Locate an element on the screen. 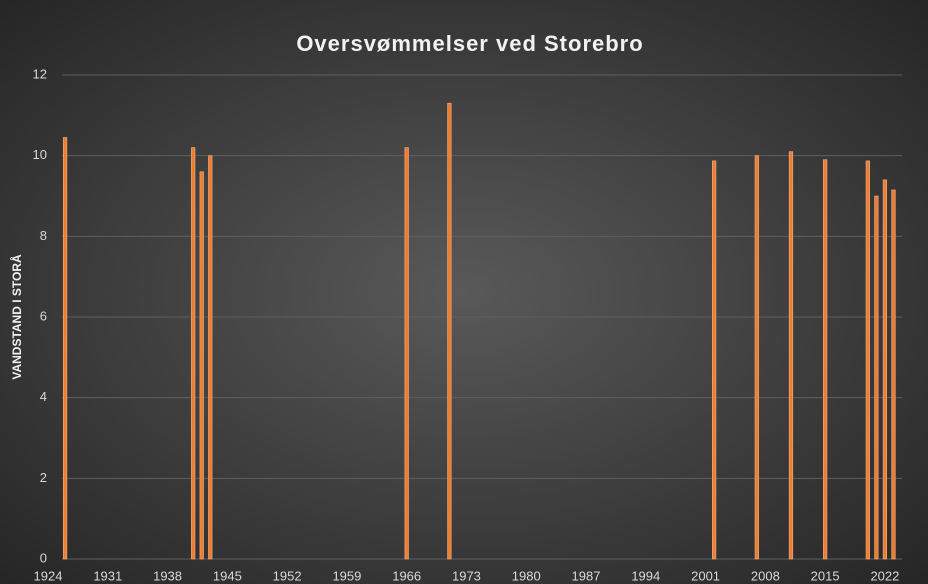 The image size is (928, 584). y-axis-label: VANDSTAND I STORÅ is located at coordinates (16, 317).